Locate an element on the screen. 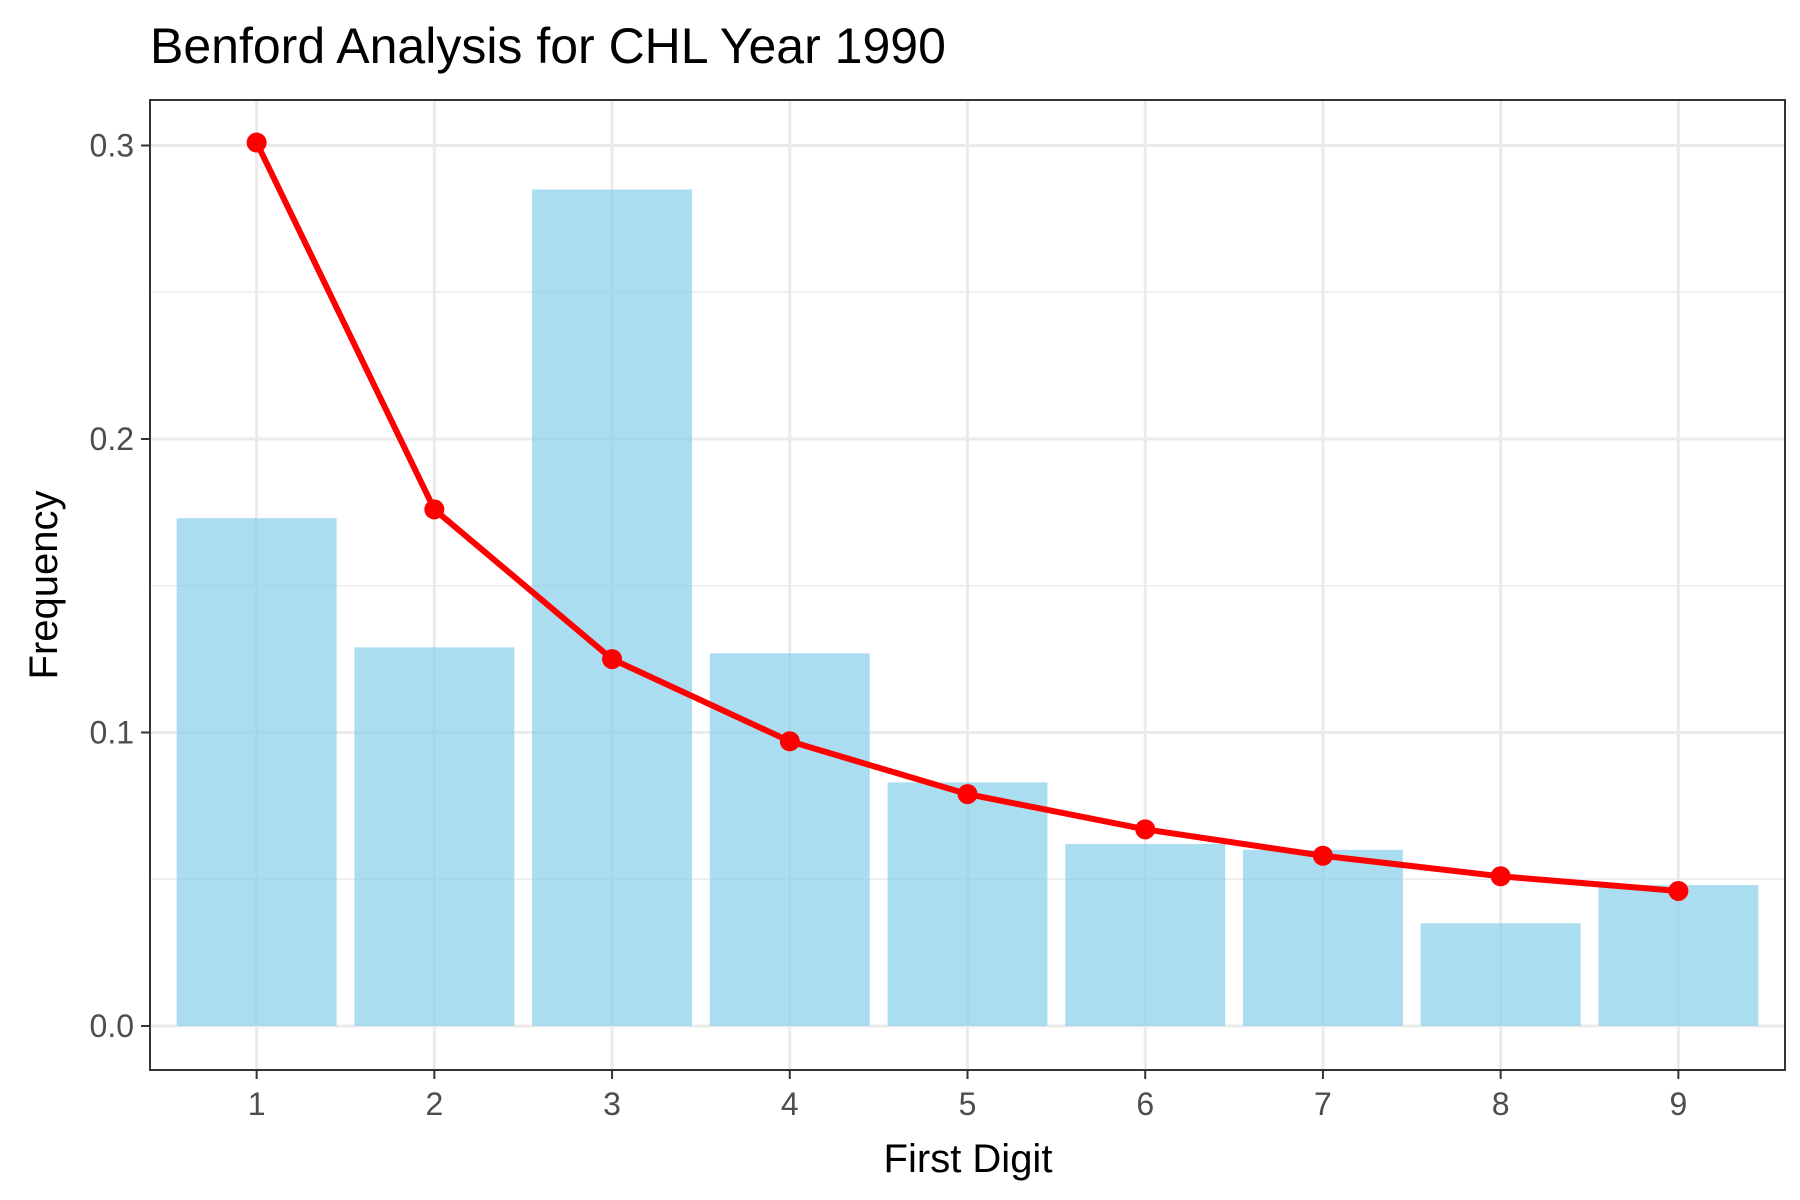  y-tick-label: 0.2 is located at coordinates (112, 439).